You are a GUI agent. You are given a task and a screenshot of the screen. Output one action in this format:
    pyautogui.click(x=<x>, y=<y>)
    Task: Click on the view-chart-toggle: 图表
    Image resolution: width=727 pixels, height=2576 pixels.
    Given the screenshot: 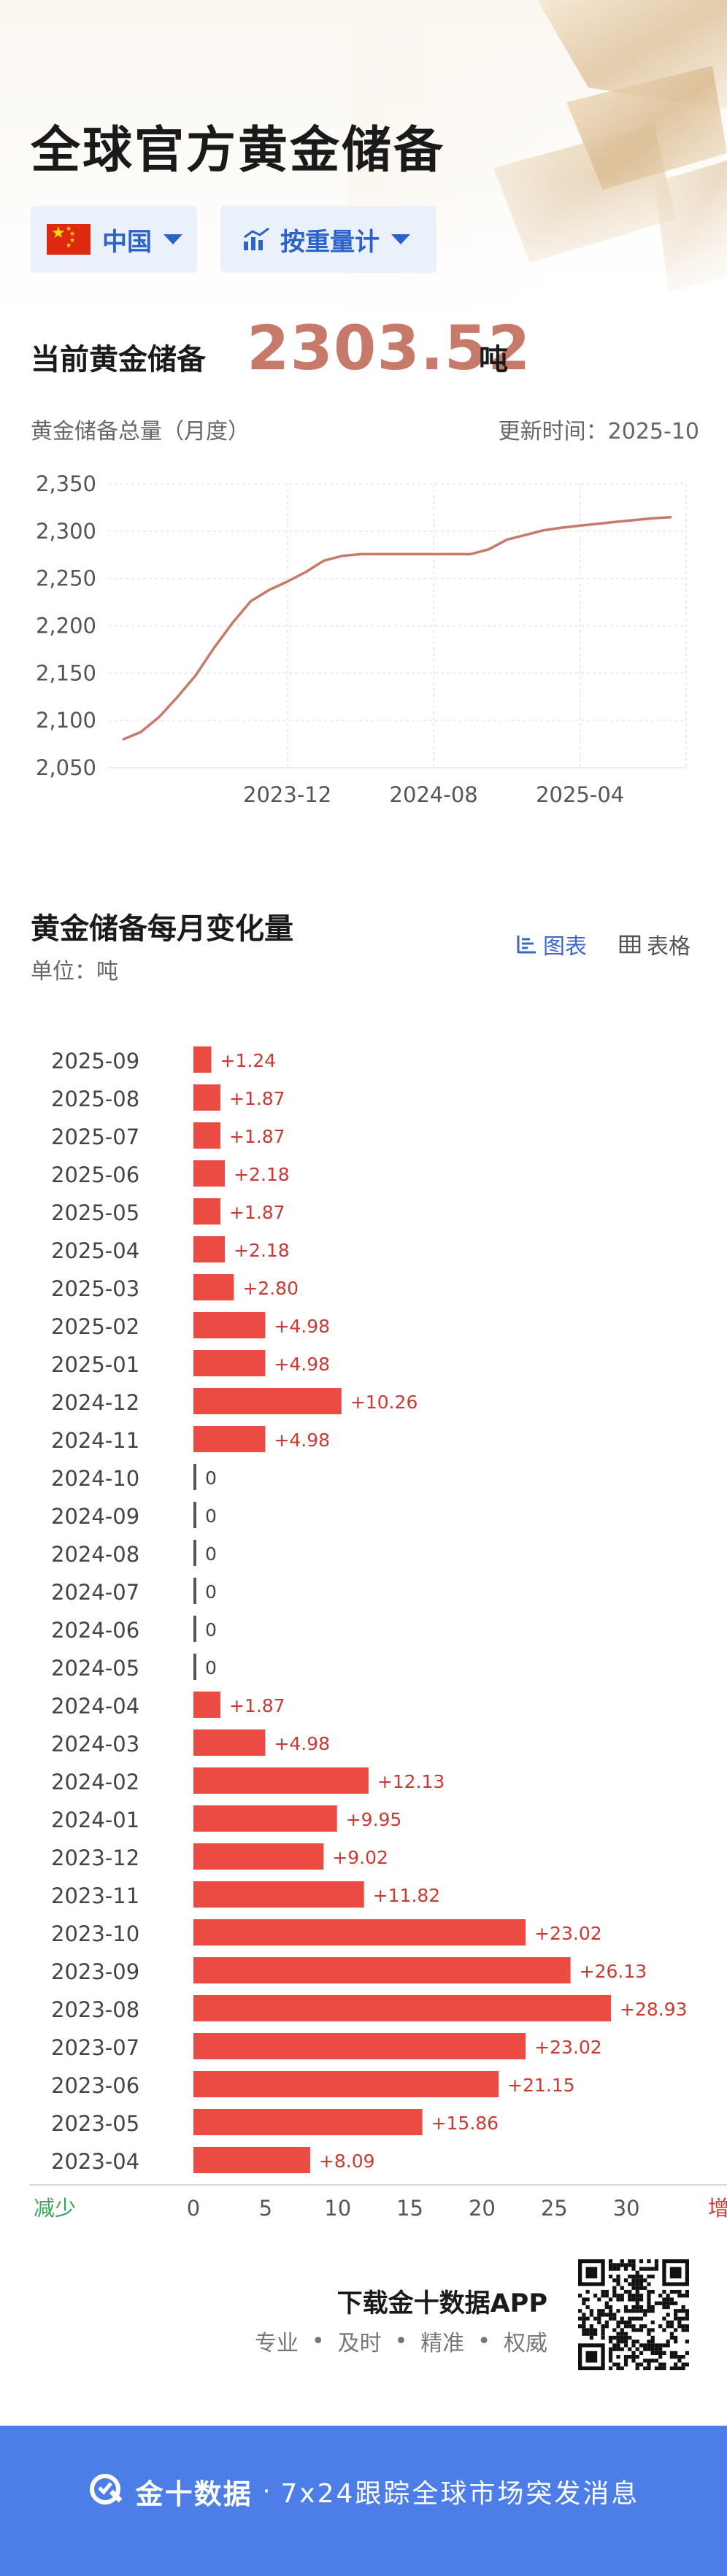 What is the action you would take?
    pyautogui.click(x=551, y=944)
    